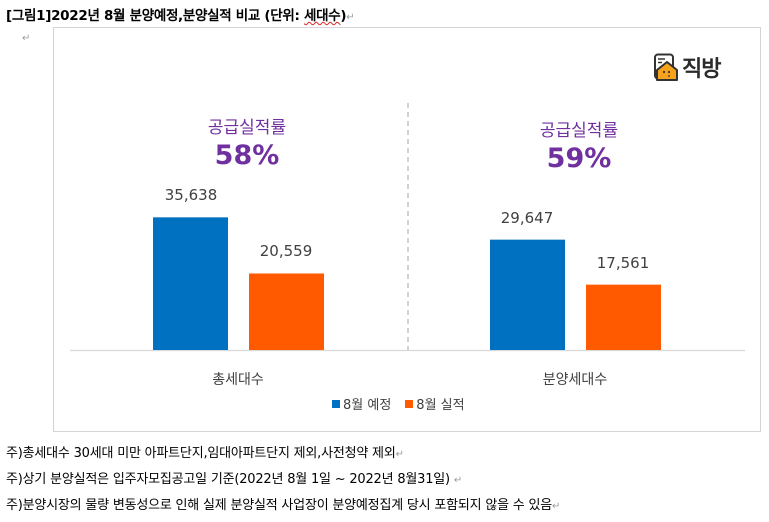 The width and height of the screenshot is (769, 522). What do you see at coordinates (201, 453) in the screenshot?
I see `footnote-text: 주)총세대수 30세대 미만 아파트단지,임대아파트단지 제외,사전청약 제외` at bounding box center [201, 453].